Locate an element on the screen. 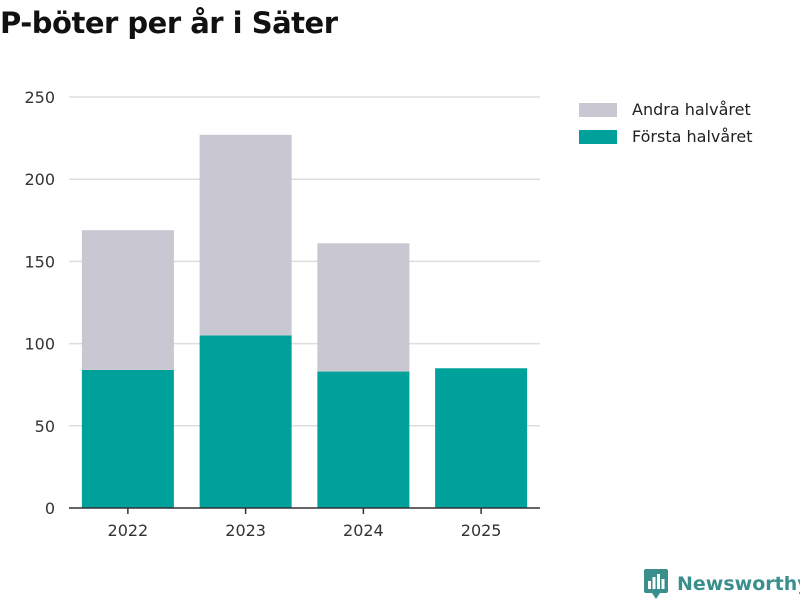  x-tick-label-2025: 2025 is located at coordinates (481, 530).